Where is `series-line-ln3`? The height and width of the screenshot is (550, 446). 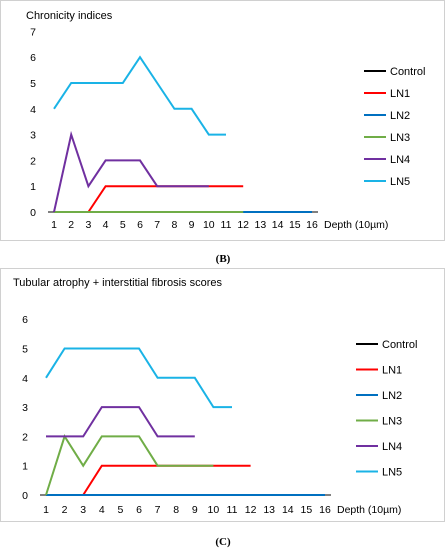 series-line-ln3 is located at coordinates (129, 465).